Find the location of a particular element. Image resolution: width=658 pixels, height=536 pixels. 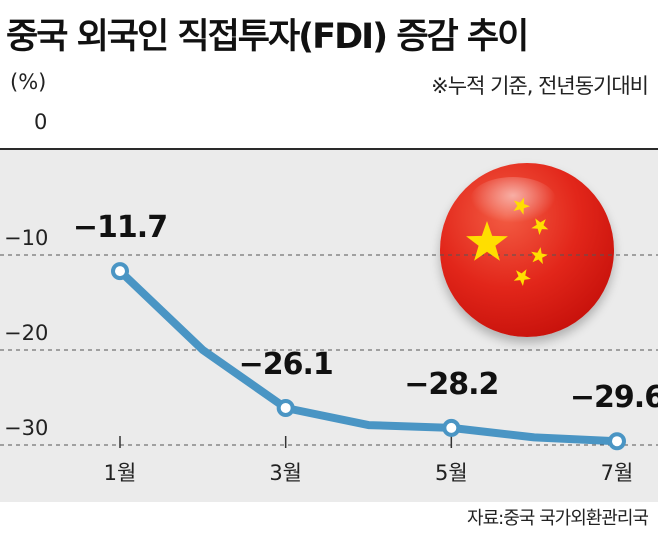

y-axis-unit: (%) is located at coordinates (28, 82).